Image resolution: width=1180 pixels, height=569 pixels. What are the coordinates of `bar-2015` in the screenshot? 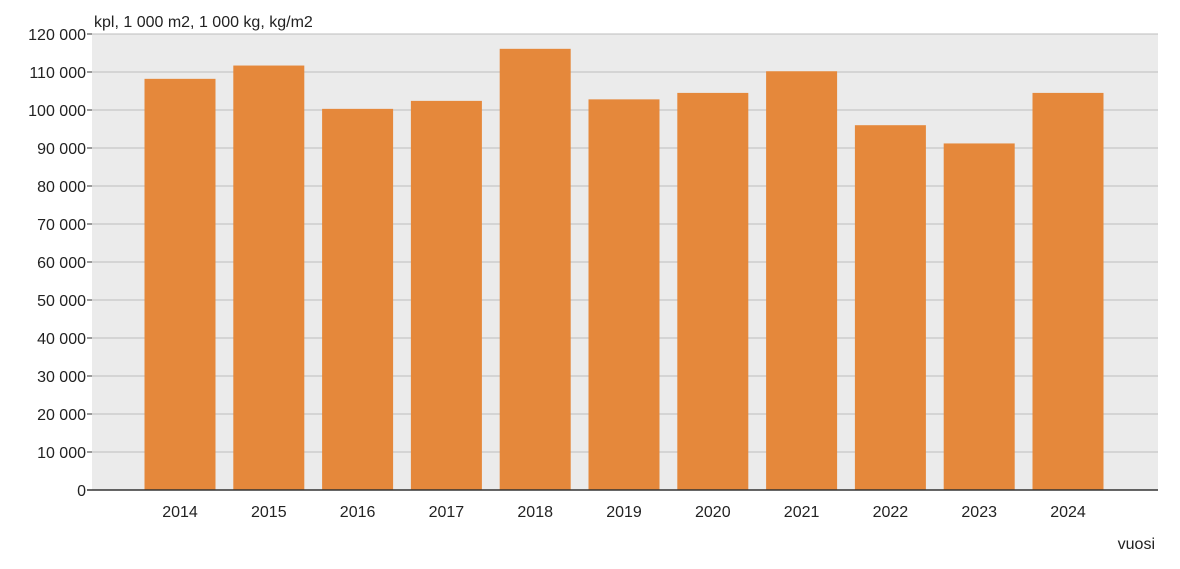 It's located at (269, 277).